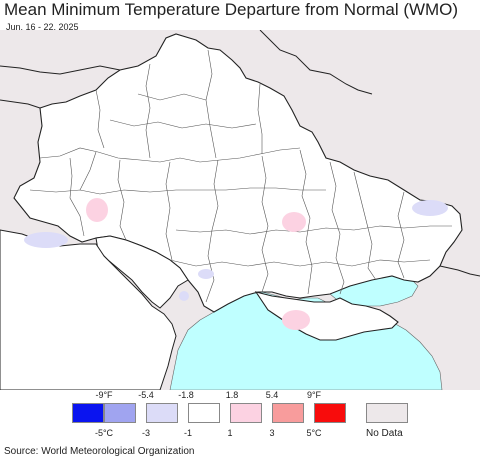 This screenshot has height=460, width=480. What do you see at coordinates (142, 272) in the screenshot?
I see `moldova-land` at bounding box center [142, 272].